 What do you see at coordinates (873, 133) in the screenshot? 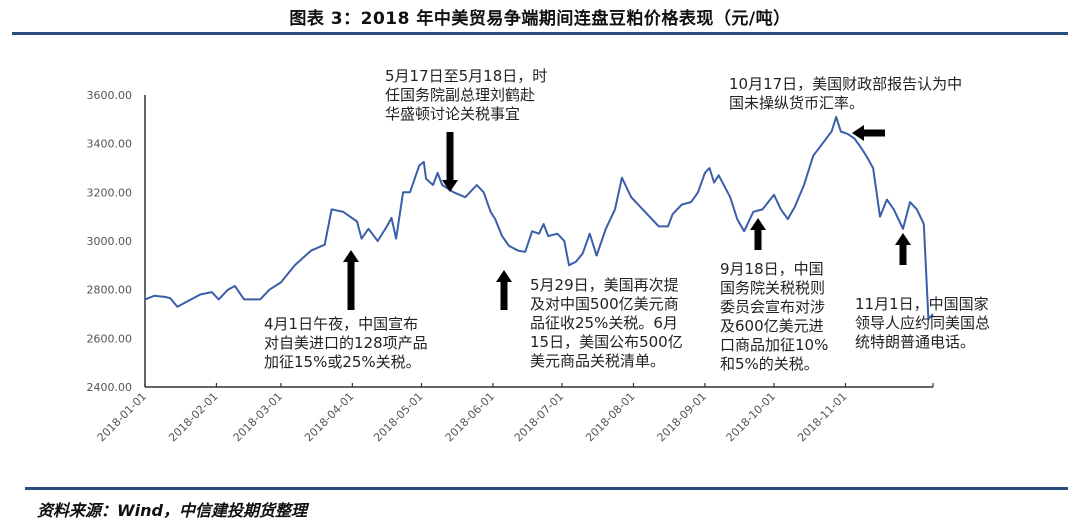
I see `arrow-left-icon` at bounding box center [873, 133].